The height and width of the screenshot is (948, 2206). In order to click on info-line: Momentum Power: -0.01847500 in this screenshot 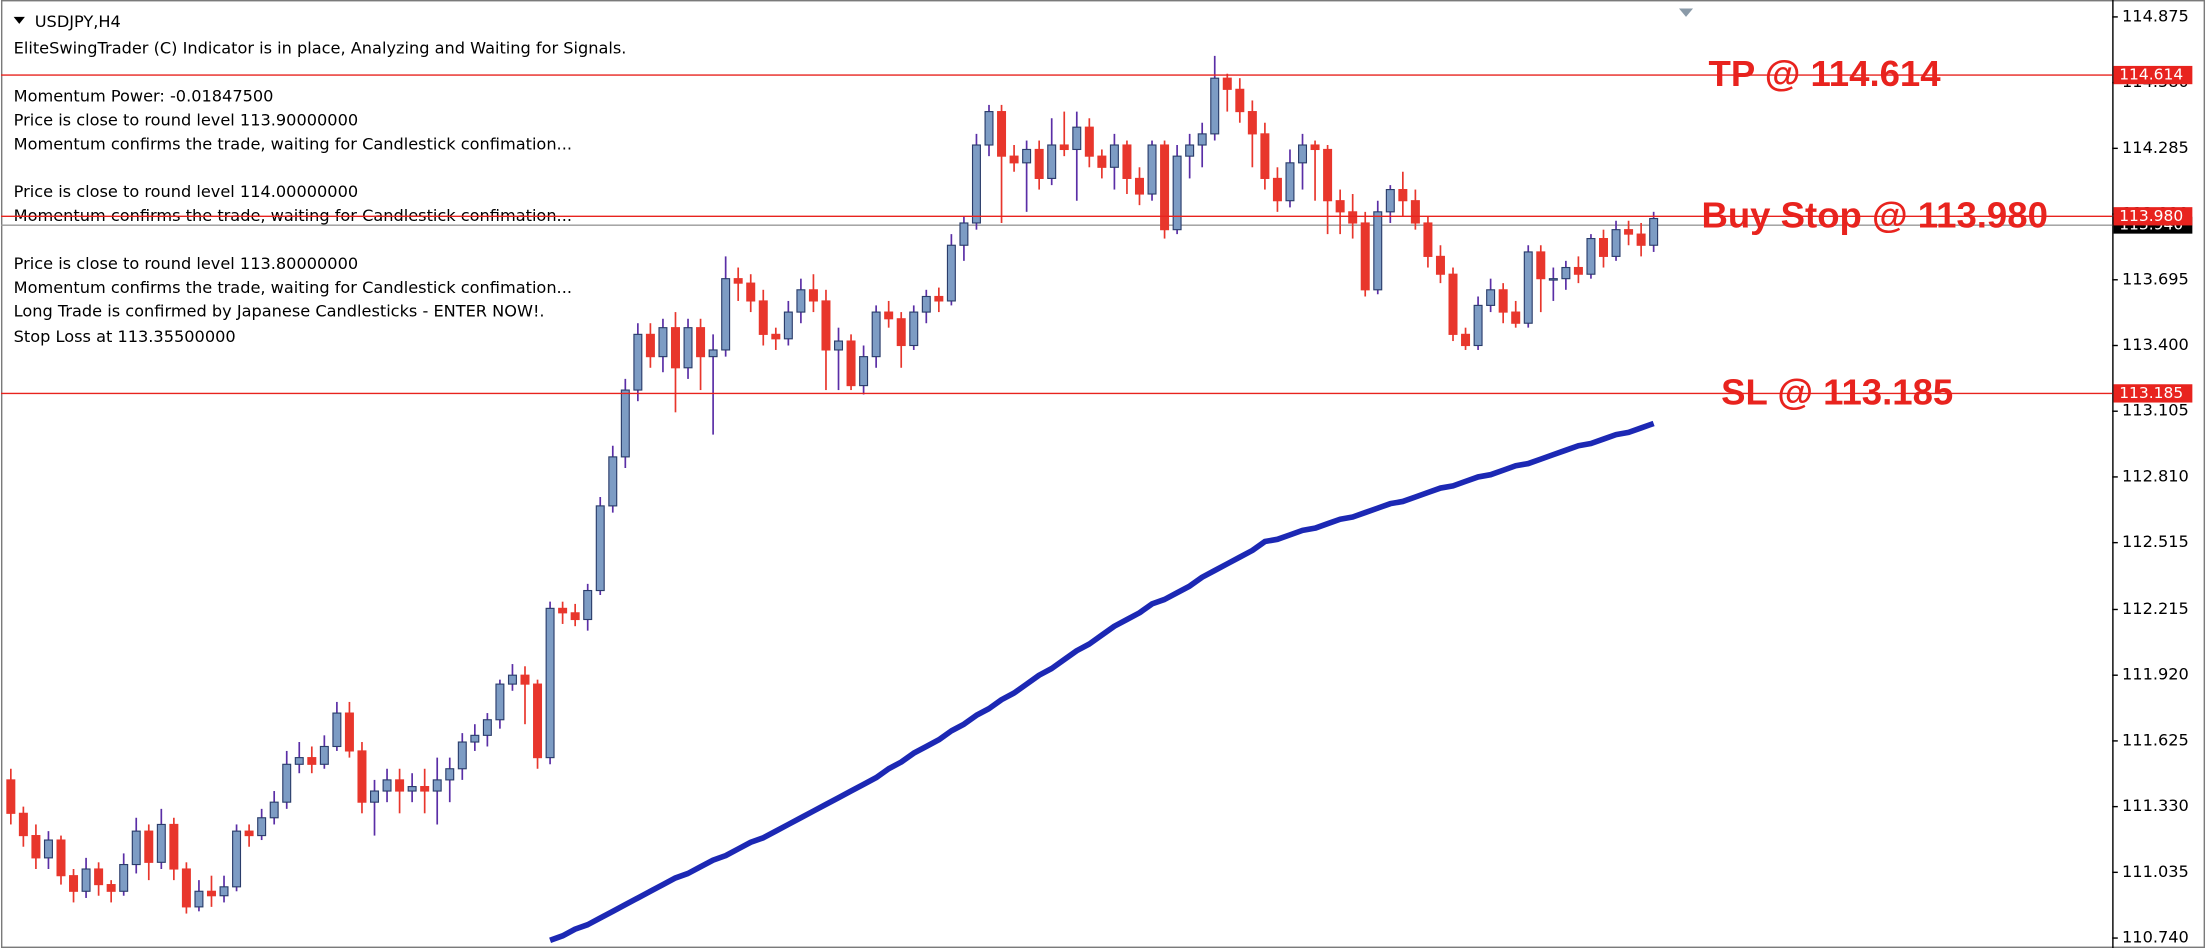, I will do `click(144, 96)`.